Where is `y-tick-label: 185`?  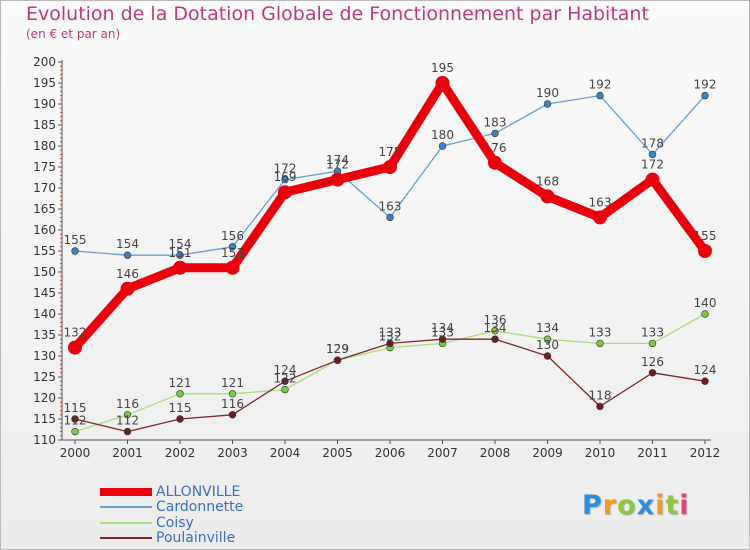 y-tick-label: 185 is located at coordinates (44, 125).